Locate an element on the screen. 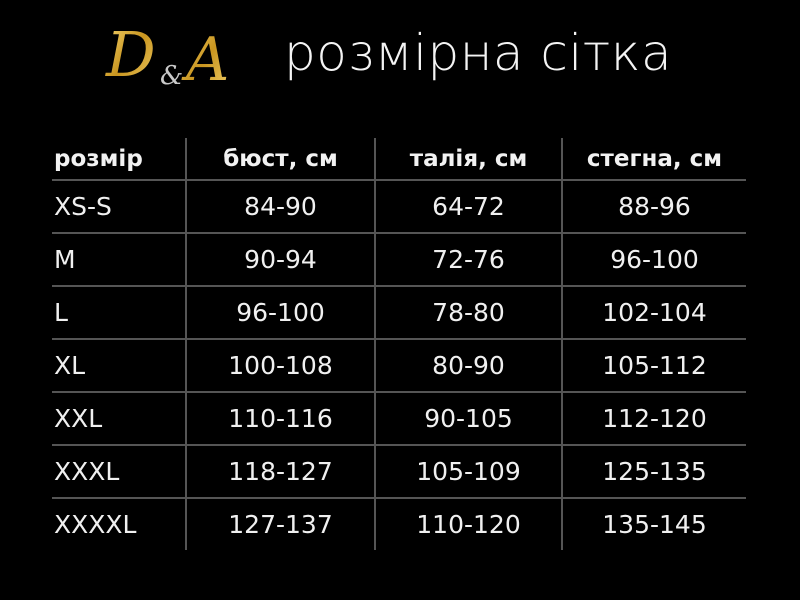  svg-text: D is located at coordinates (130, 54).